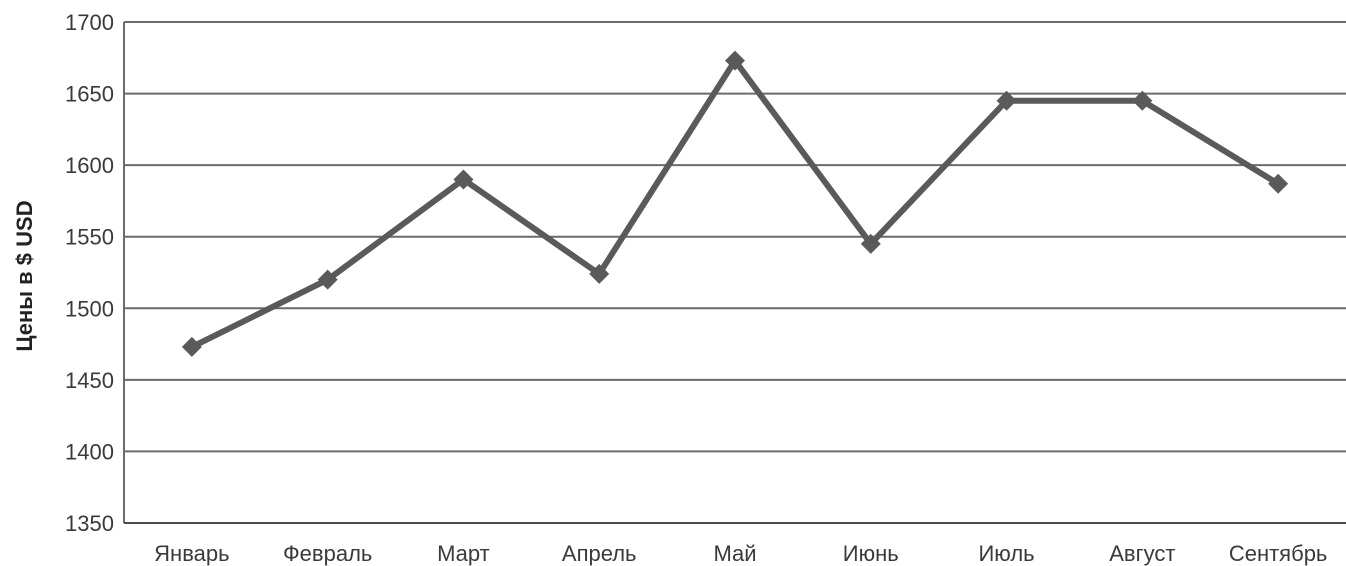  I want to click on x-tick-label-4: Апрель, so click(599, 553).